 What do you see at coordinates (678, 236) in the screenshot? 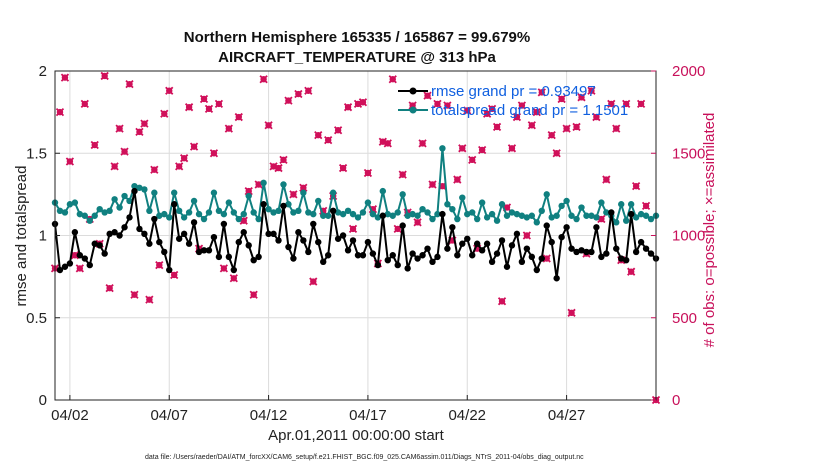
I see `y-axis-right-ticks: 0 500 1000 1500 2000` at bounding box center [678, 236].